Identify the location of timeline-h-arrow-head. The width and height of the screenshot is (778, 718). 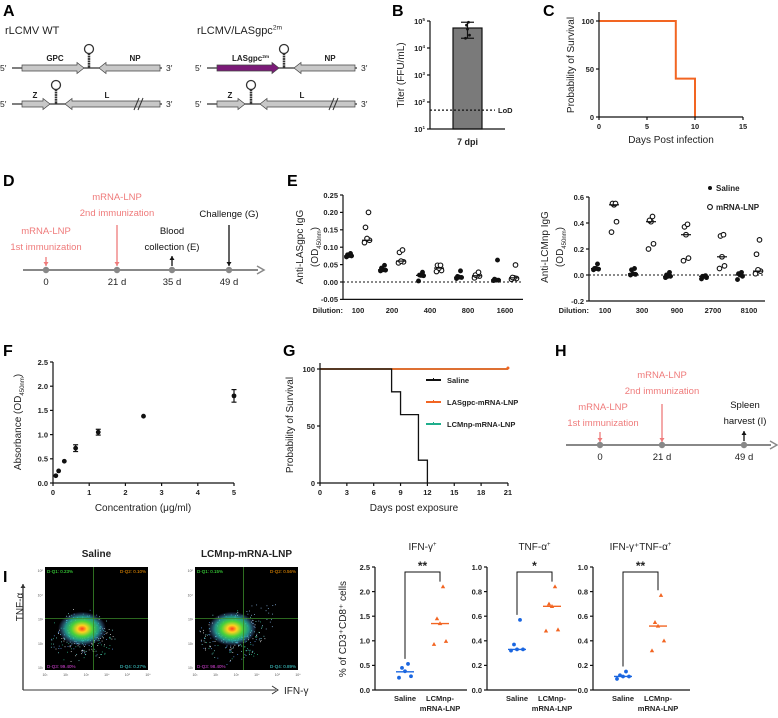
(600, 440).